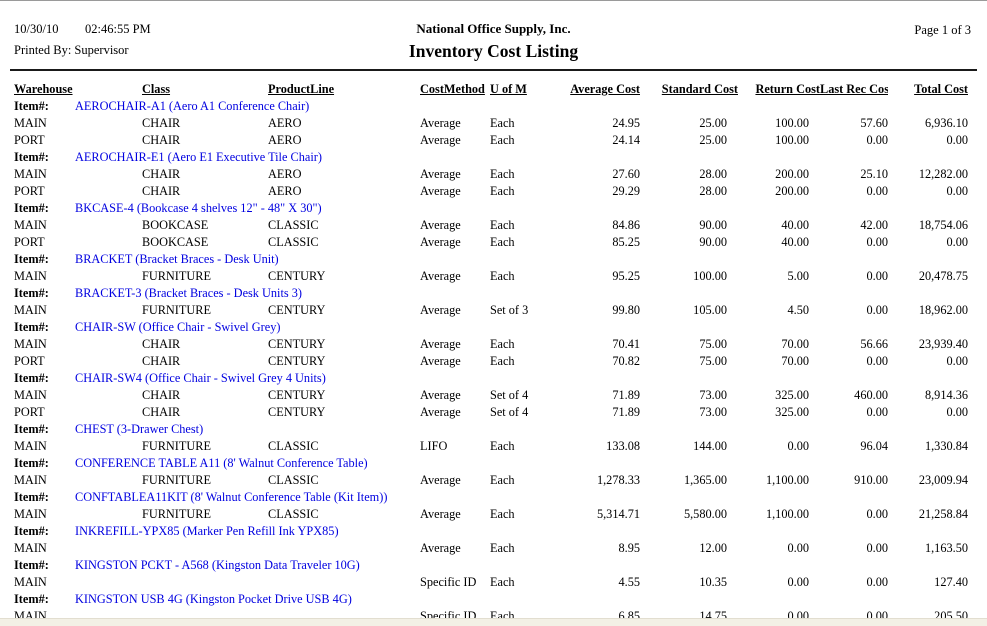  What do you see at coordinates (618, 514) in the screenshot?
I see `cell-avg-cost: 5,314.71` at bounding box center [618, 514].